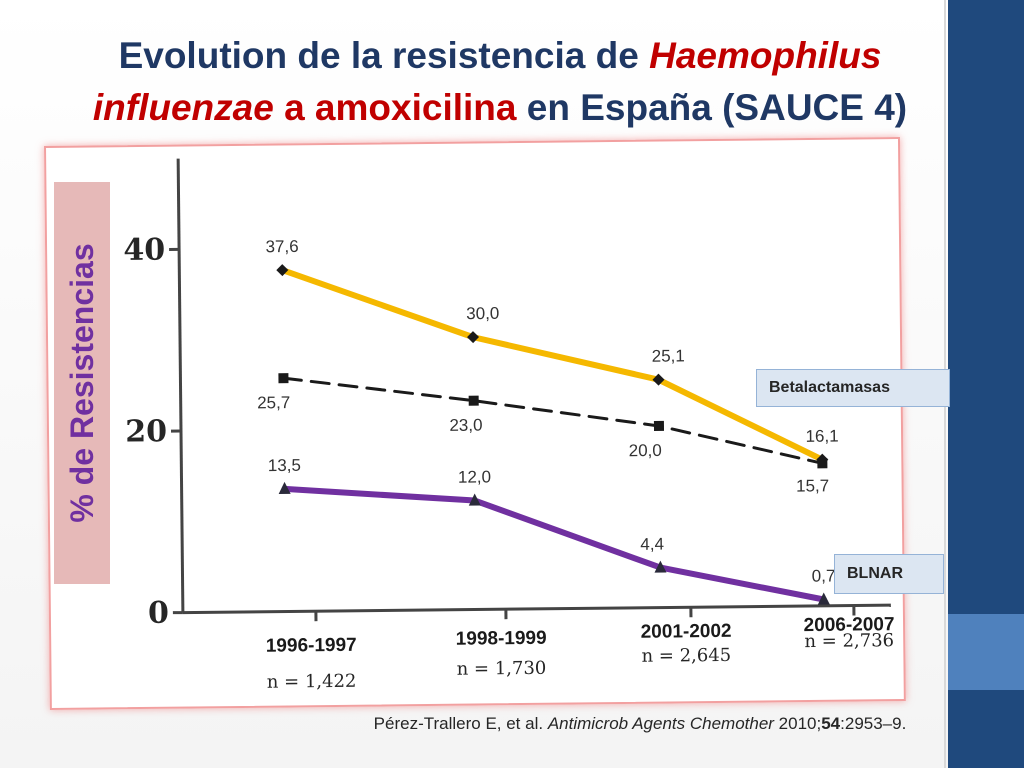 The image size is (1024, 768). Describe the element at coordinates (502, 669) in the screenshot. I see `sample-size-label-1: n = 1,730` at that location.